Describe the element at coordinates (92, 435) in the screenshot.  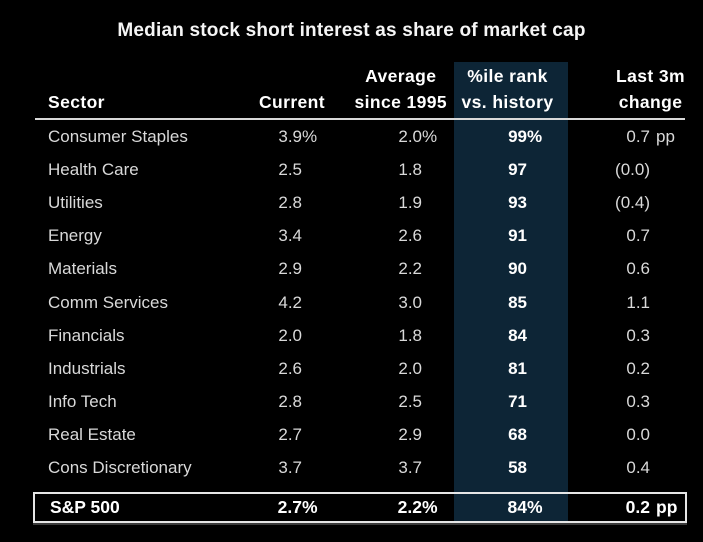
I see `sector-name: Real Estate` at that location.